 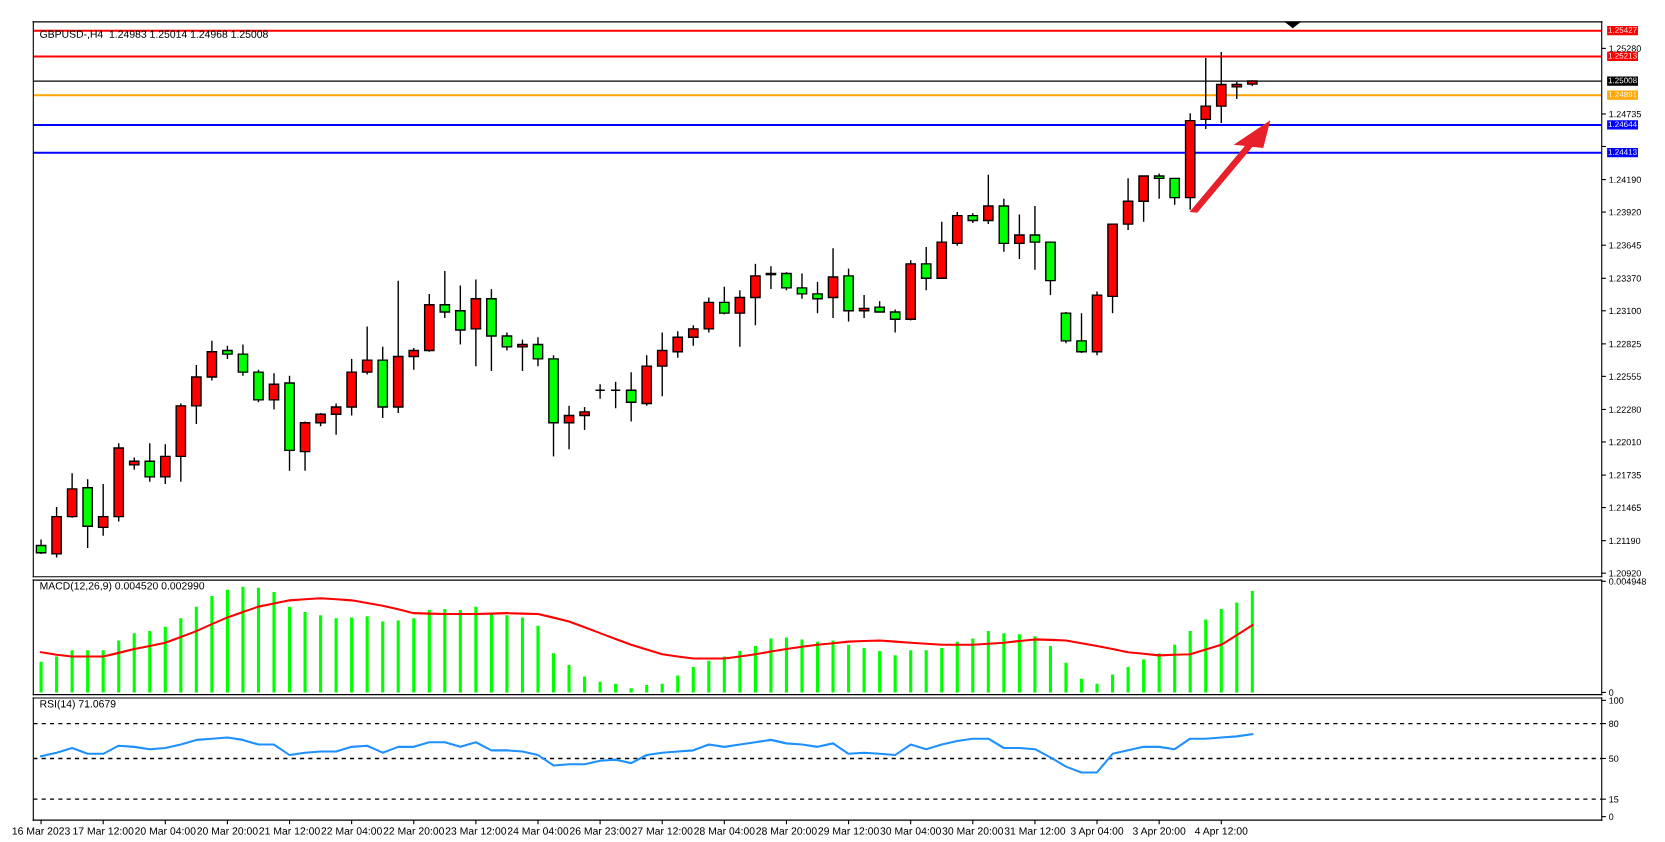 What do you see at coordinates (41, 831) in the screenshot?
I see `x-tick-label: 16 Mar 2023` at bounding box center [41, 831].